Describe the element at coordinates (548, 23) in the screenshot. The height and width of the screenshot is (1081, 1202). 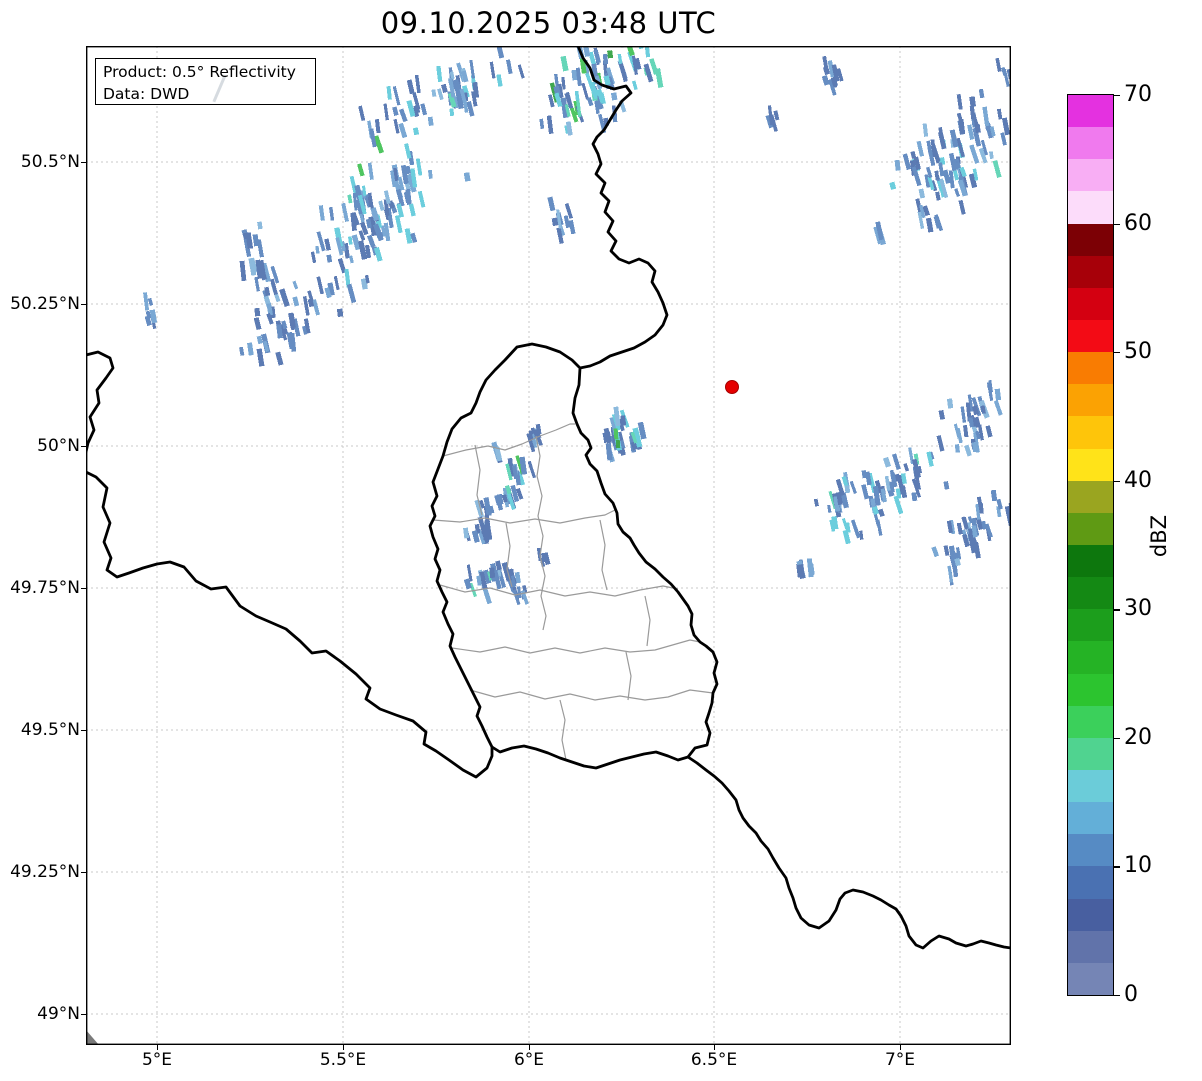
I see `figure-title: 09.10.2025 03:48 UTC` at that location.